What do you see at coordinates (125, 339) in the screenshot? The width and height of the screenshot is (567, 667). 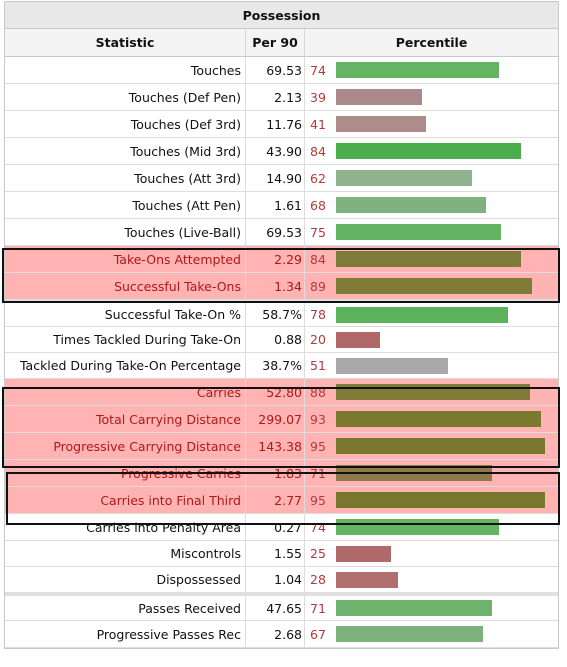 I see `stat-label: Times Tackled During Take-On` at bounding box center [125, 339].